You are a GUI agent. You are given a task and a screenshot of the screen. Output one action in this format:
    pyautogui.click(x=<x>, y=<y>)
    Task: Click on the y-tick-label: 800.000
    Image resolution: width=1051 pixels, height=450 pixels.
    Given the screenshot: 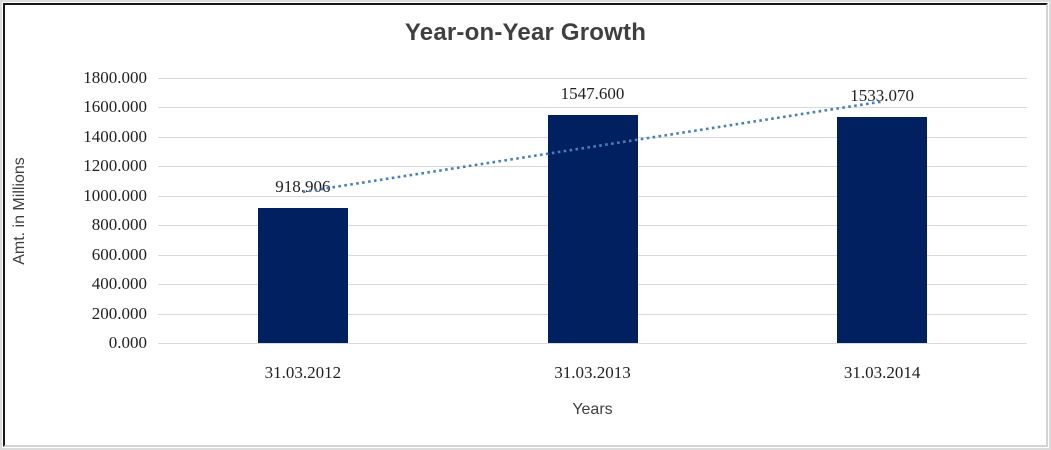 What is the action you would take?
    pyautogui.click(x=119, y=225)
    